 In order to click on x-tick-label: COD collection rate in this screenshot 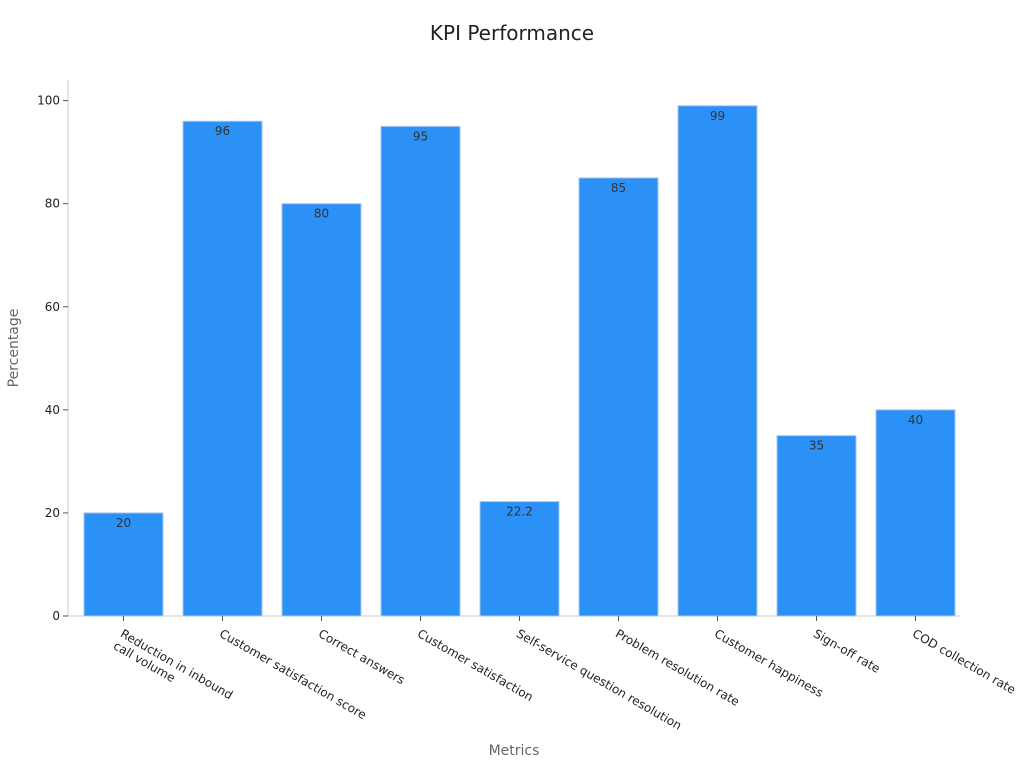, I will do `click(964, 661)`.